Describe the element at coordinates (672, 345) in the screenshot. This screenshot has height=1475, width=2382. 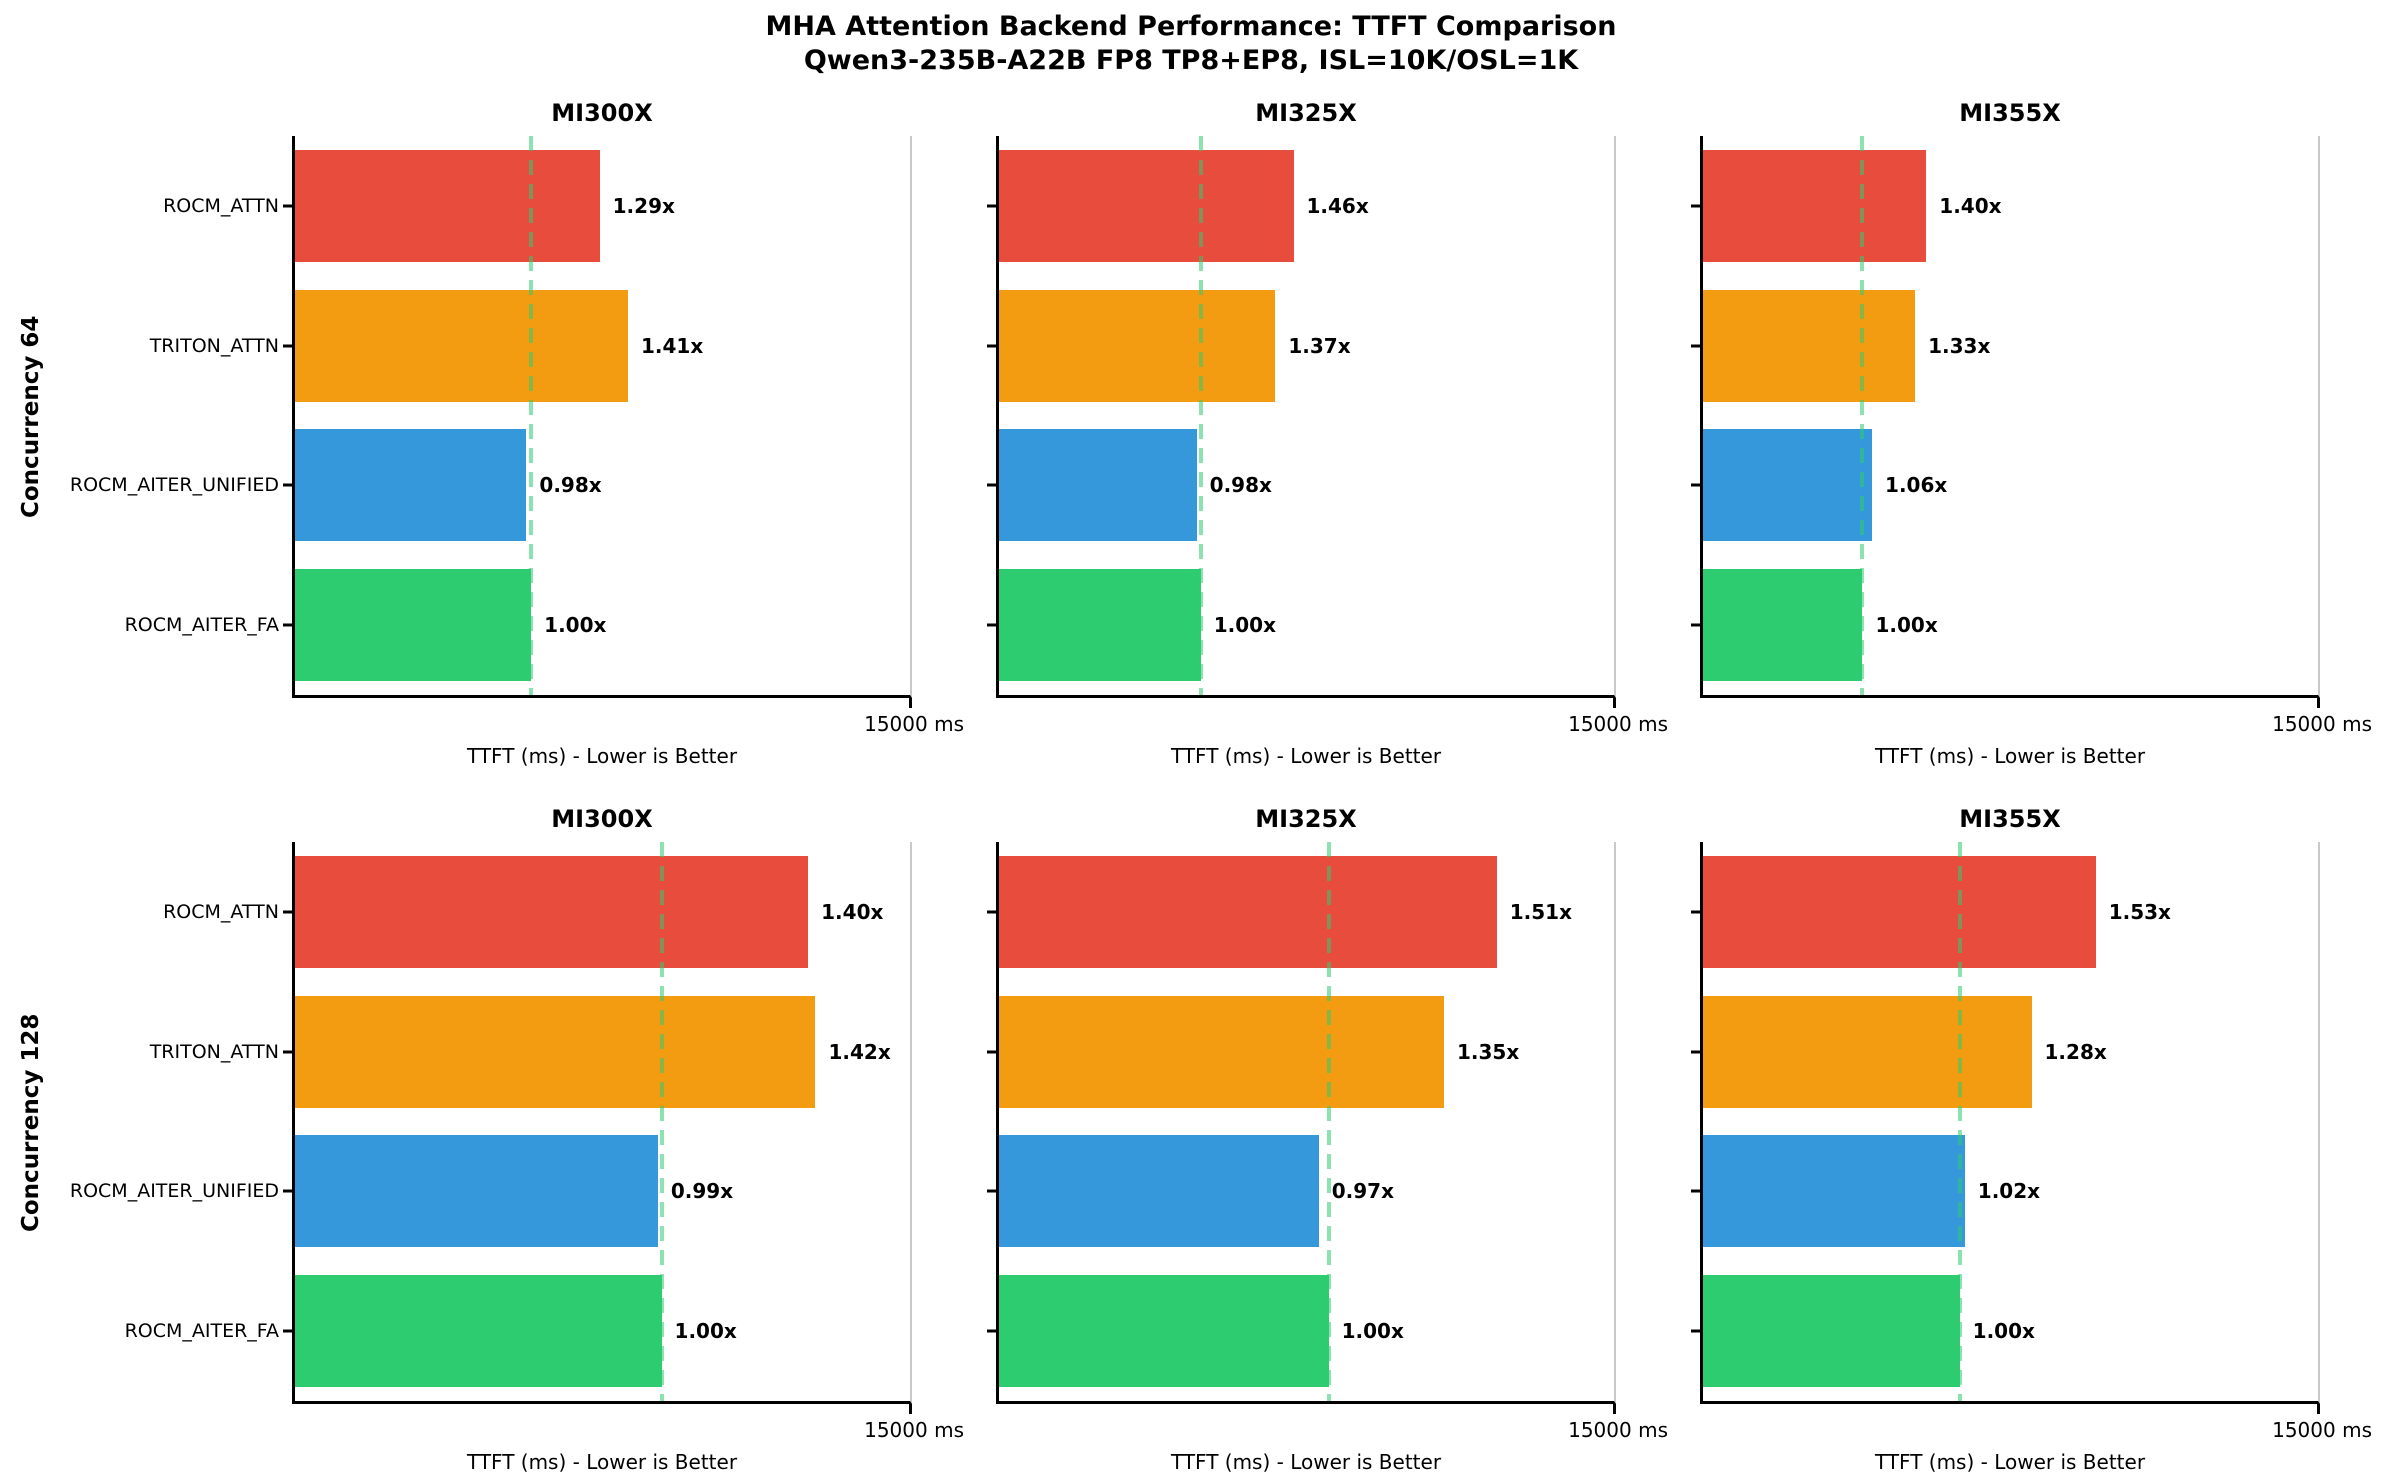
I see `bar-value-label: 1.41x` at that location.